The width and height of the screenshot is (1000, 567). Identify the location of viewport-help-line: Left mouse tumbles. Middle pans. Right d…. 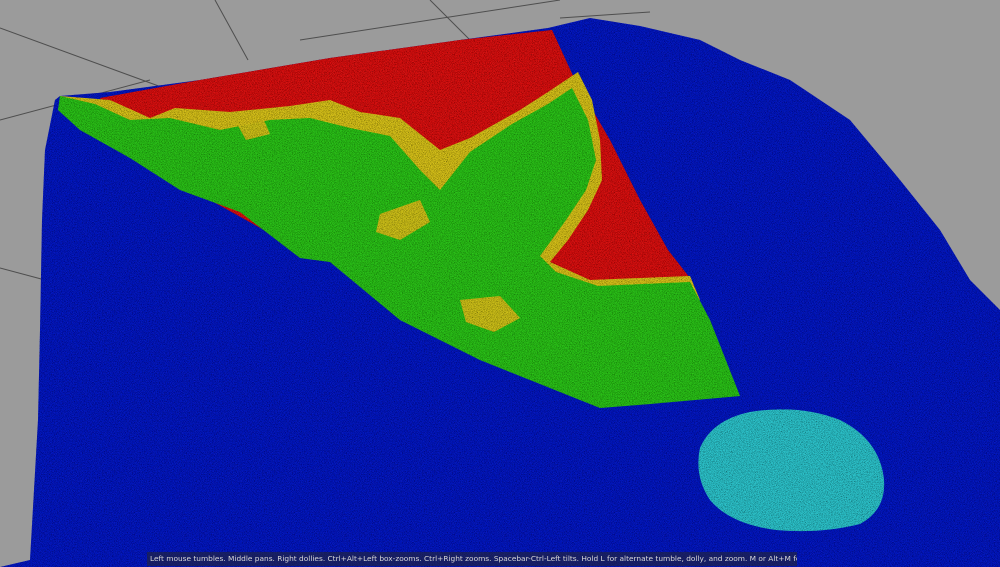
(472, 559).